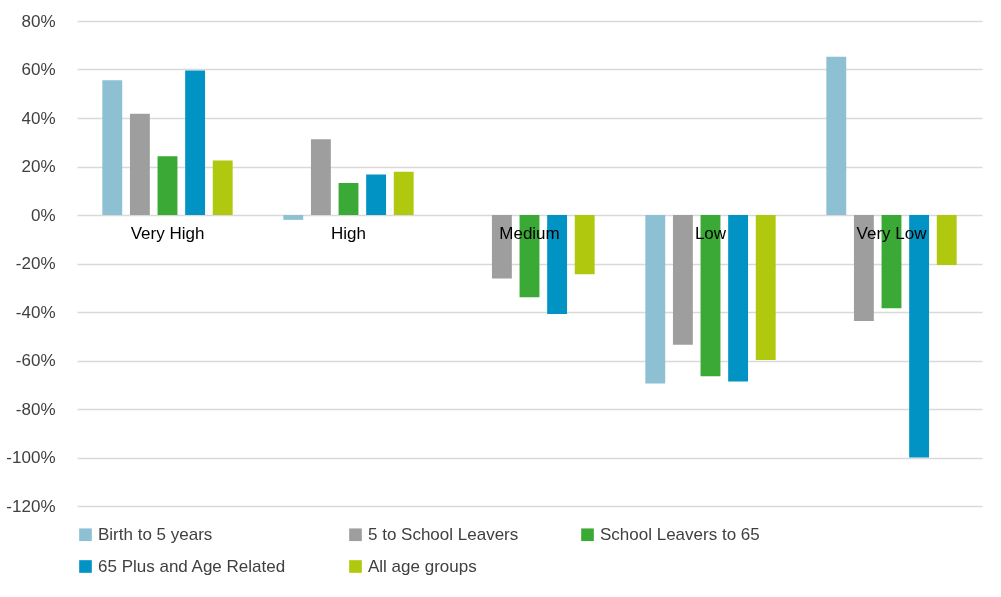 This screenshot has width=1001, height=597. What do you see at coordinates (35, 312) in the screenshot?
I see `y-tick-label: -40%` at bounding box center [35, 312].